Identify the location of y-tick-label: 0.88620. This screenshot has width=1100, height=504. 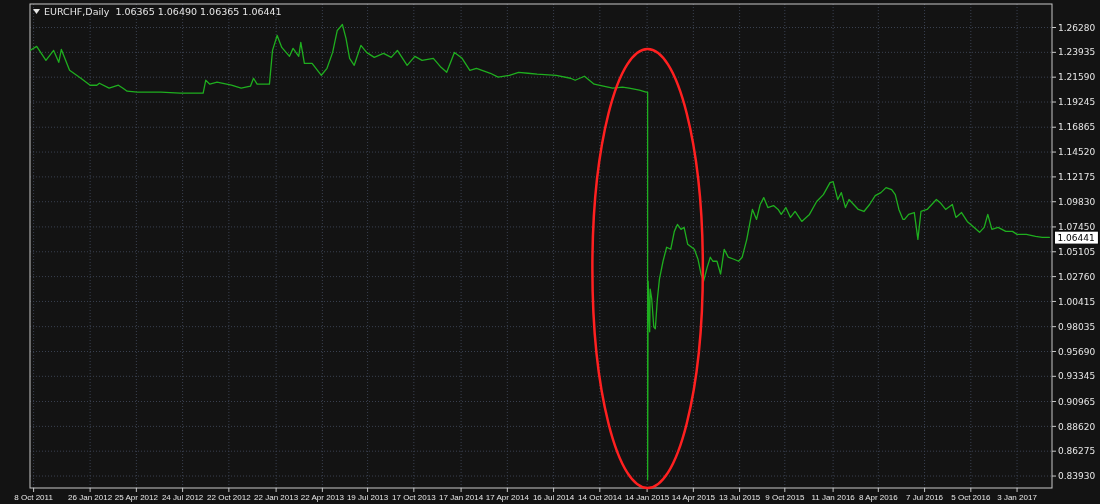
(1077, 426).